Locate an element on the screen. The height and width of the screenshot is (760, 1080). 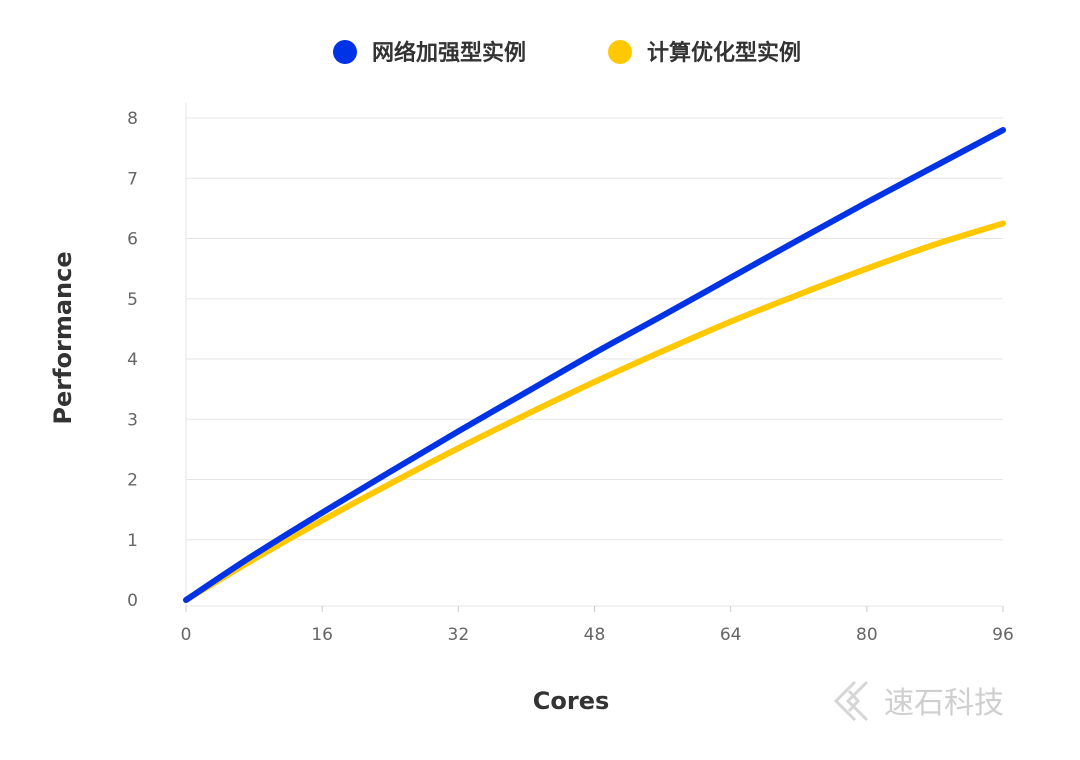
watermark-logo-icon is located at coordinates (851, 701).